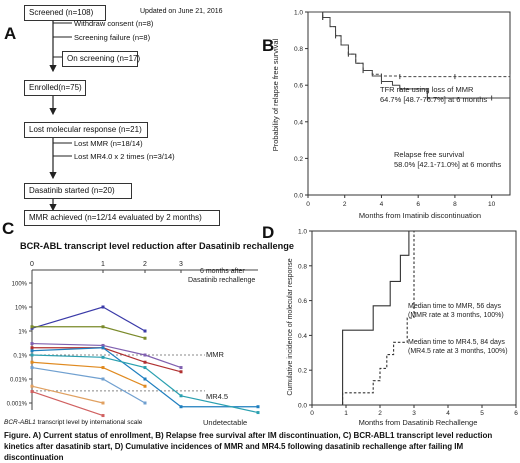 The image size is (520, 463). Describe the element at coordinates (516, 413) in the screenshot. I see `d-xtick-label: 6` at that location.